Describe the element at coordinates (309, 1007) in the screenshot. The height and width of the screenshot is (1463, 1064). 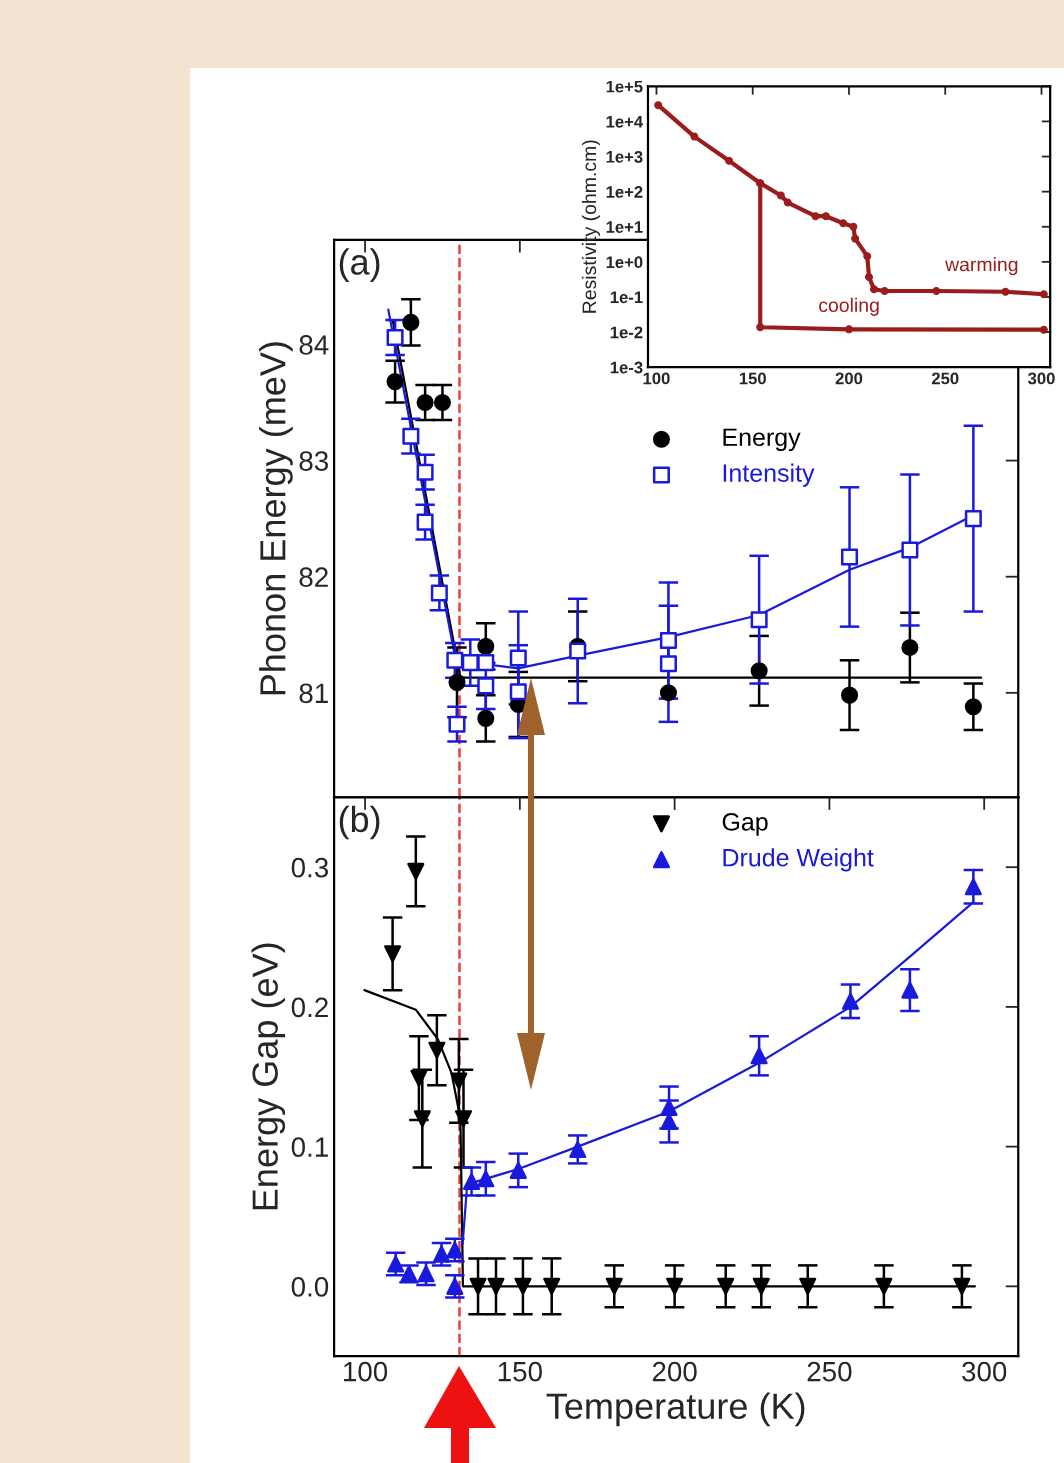
I see `y-tick-label: 0.2` at that location.